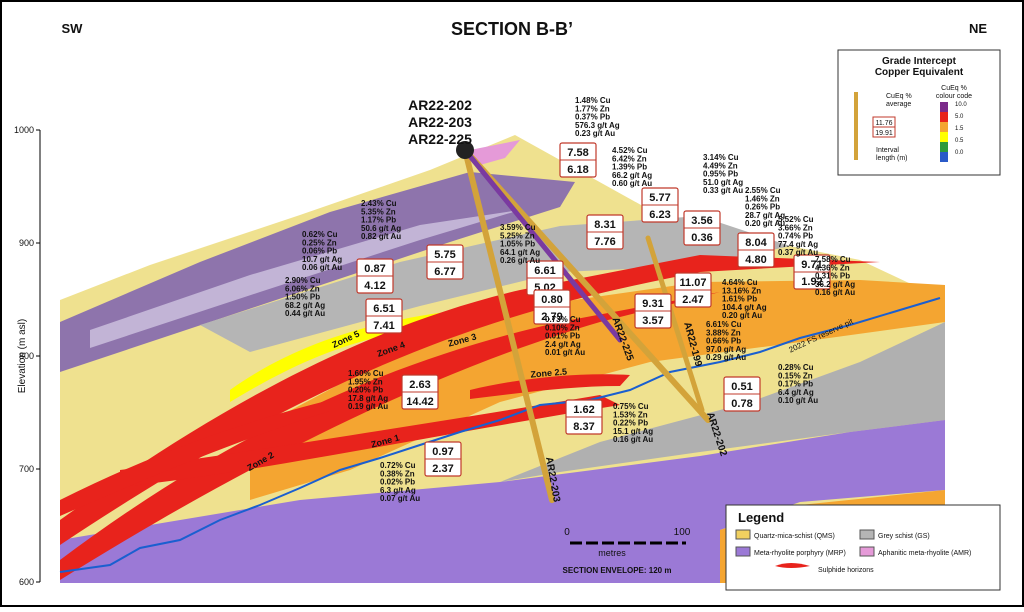  What do you see at coordinates (442, 469) in the screenshot?
I see `intercept-length: 2.37` at bounding box center [442, 469].